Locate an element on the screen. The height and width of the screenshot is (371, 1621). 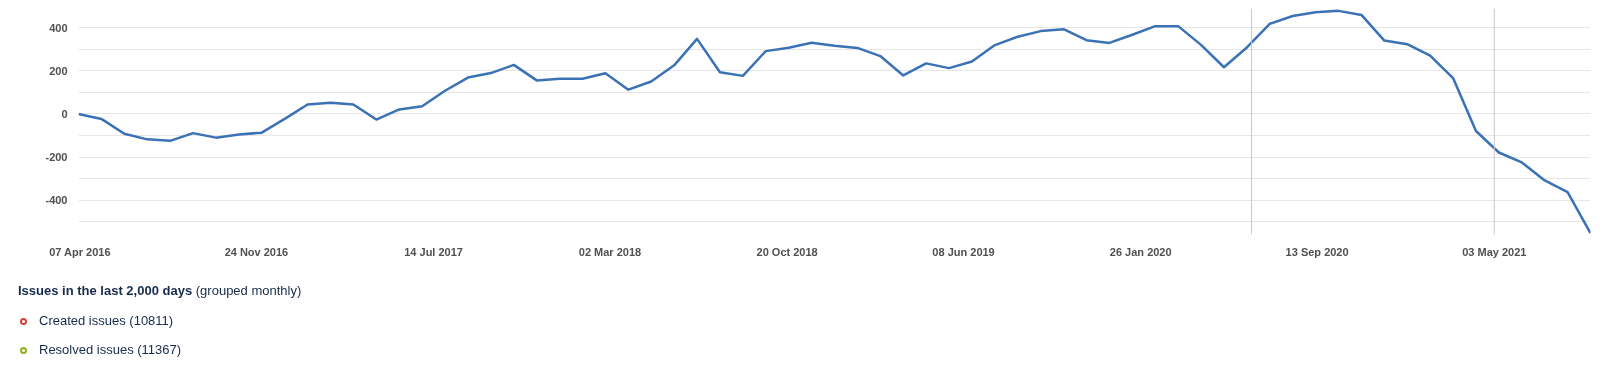
x-tick-label: 03 May 2021 is located at coordinates (1494, 251).